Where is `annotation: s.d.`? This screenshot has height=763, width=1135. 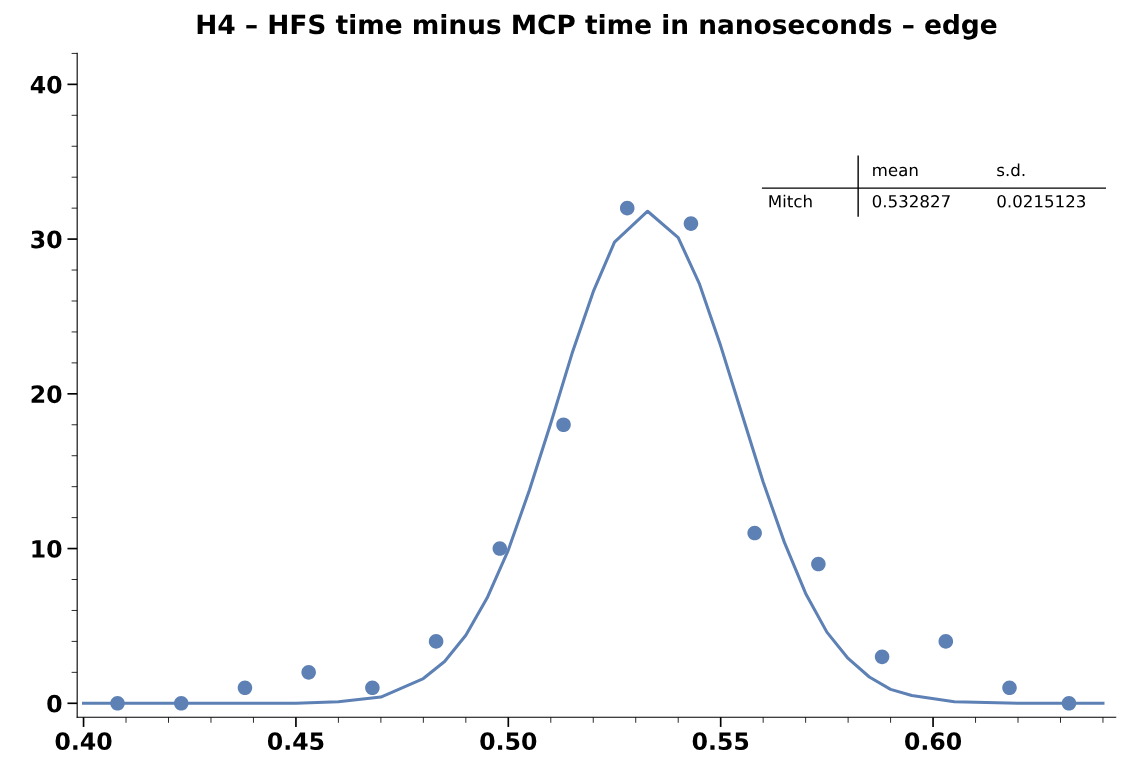
annotation: s.d. is located at coordinates (1011, 170).